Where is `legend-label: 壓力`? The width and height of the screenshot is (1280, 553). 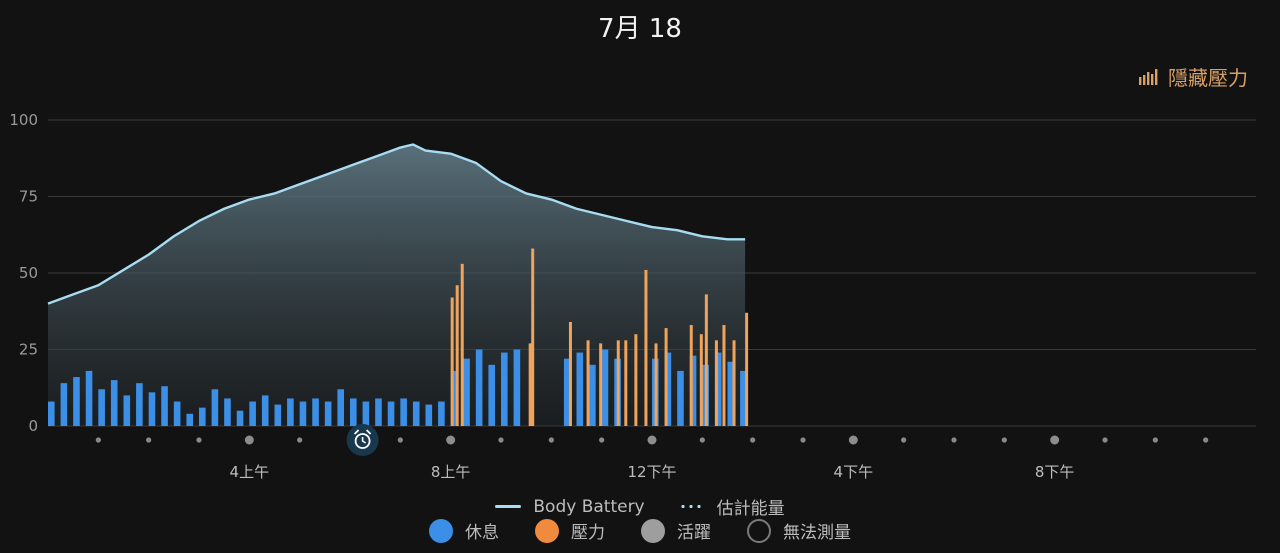
legend-label: 壓力 is located at coordinates (588, 533).